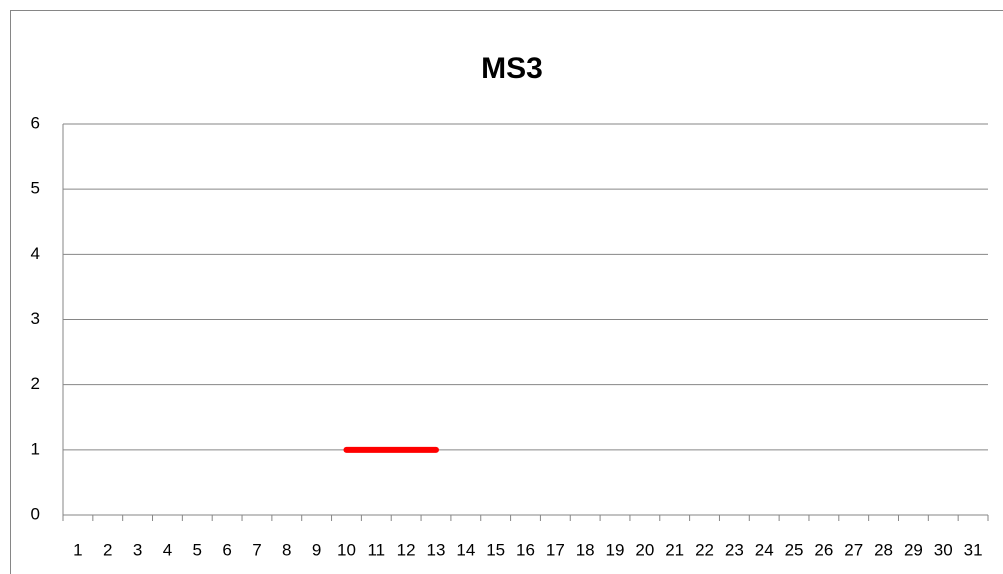  Describe the element at coordinates (35, 513) in the screenshot. I see `y-tick-label: 0` at that location.